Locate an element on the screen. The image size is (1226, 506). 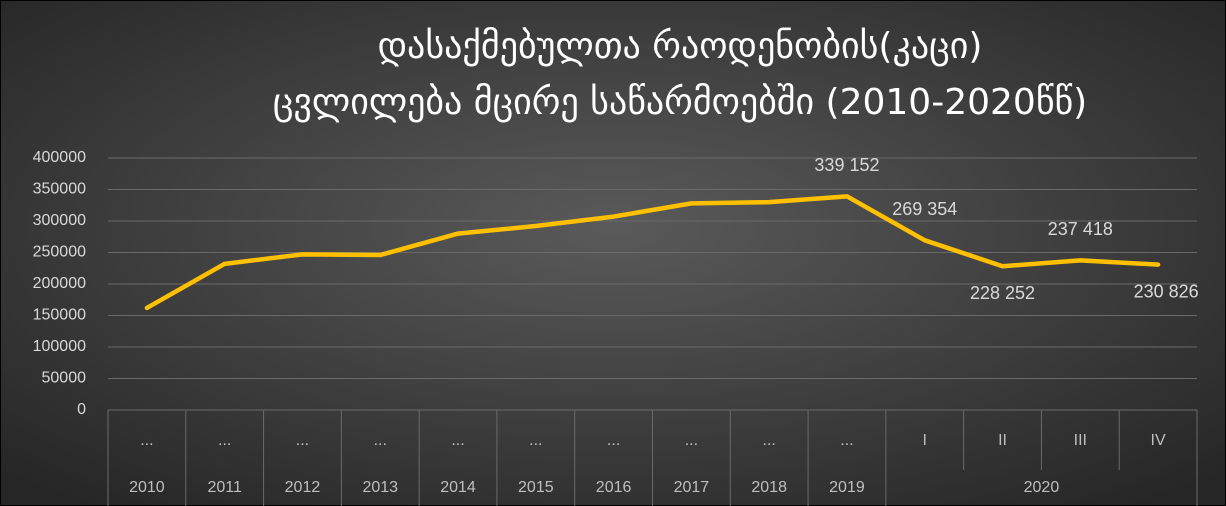
y-tick-label: 150000 is located at coordinates (59, 315).